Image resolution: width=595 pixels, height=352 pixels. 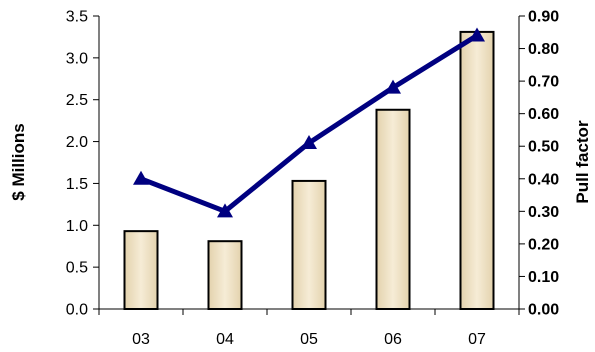 What do you see at coordinates (582, 162) in the screenshot?
I see `right-axis-title: Pull factor` at bounding box center [582, 162].